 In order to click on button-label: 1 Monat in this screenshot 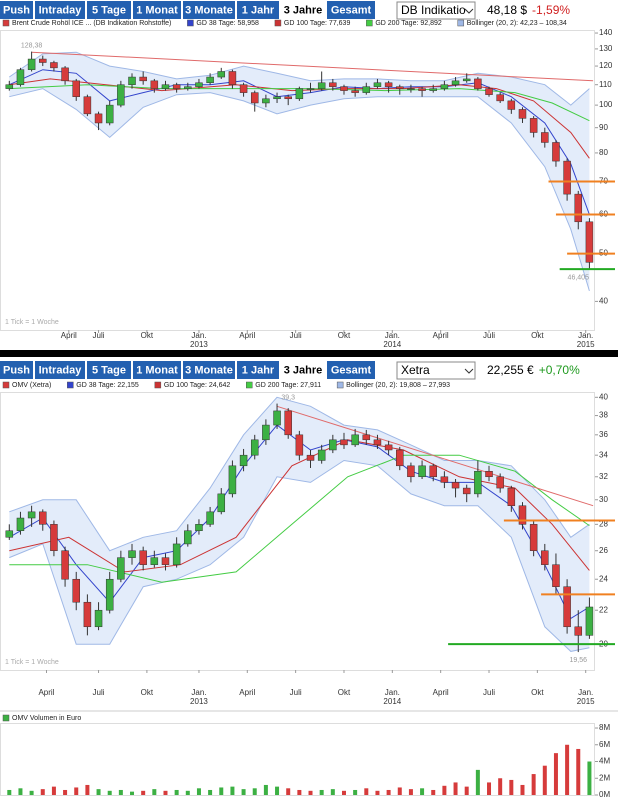, I will do `click(157, 10)`.